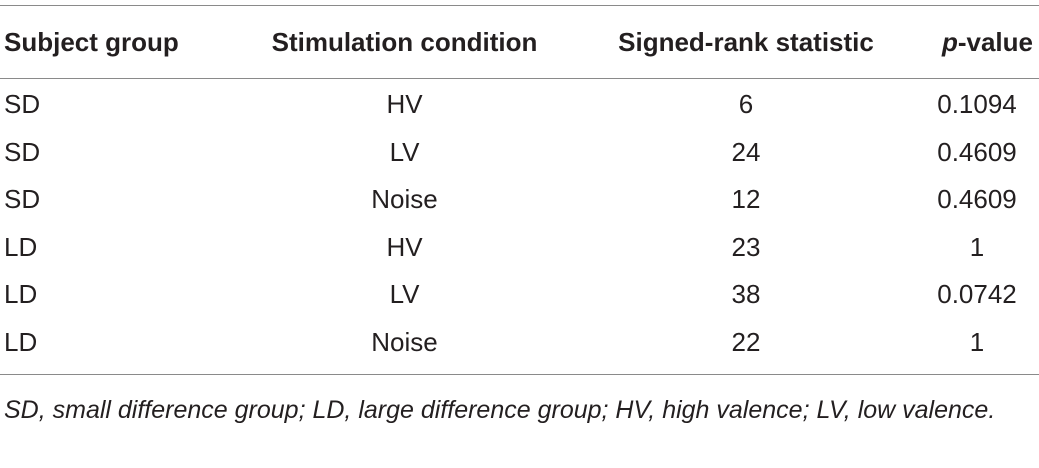 This screenshot has height=468, width=1039. I want to click on header-stimulation-condition: Stimulation condition, so click(404, 41).